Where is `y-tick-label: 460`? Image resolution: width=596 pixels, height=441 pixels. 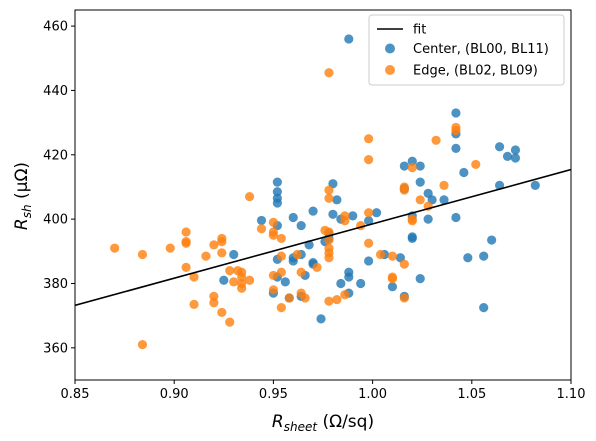
y-tick-label: 460 is located at coordinates (55, 27).